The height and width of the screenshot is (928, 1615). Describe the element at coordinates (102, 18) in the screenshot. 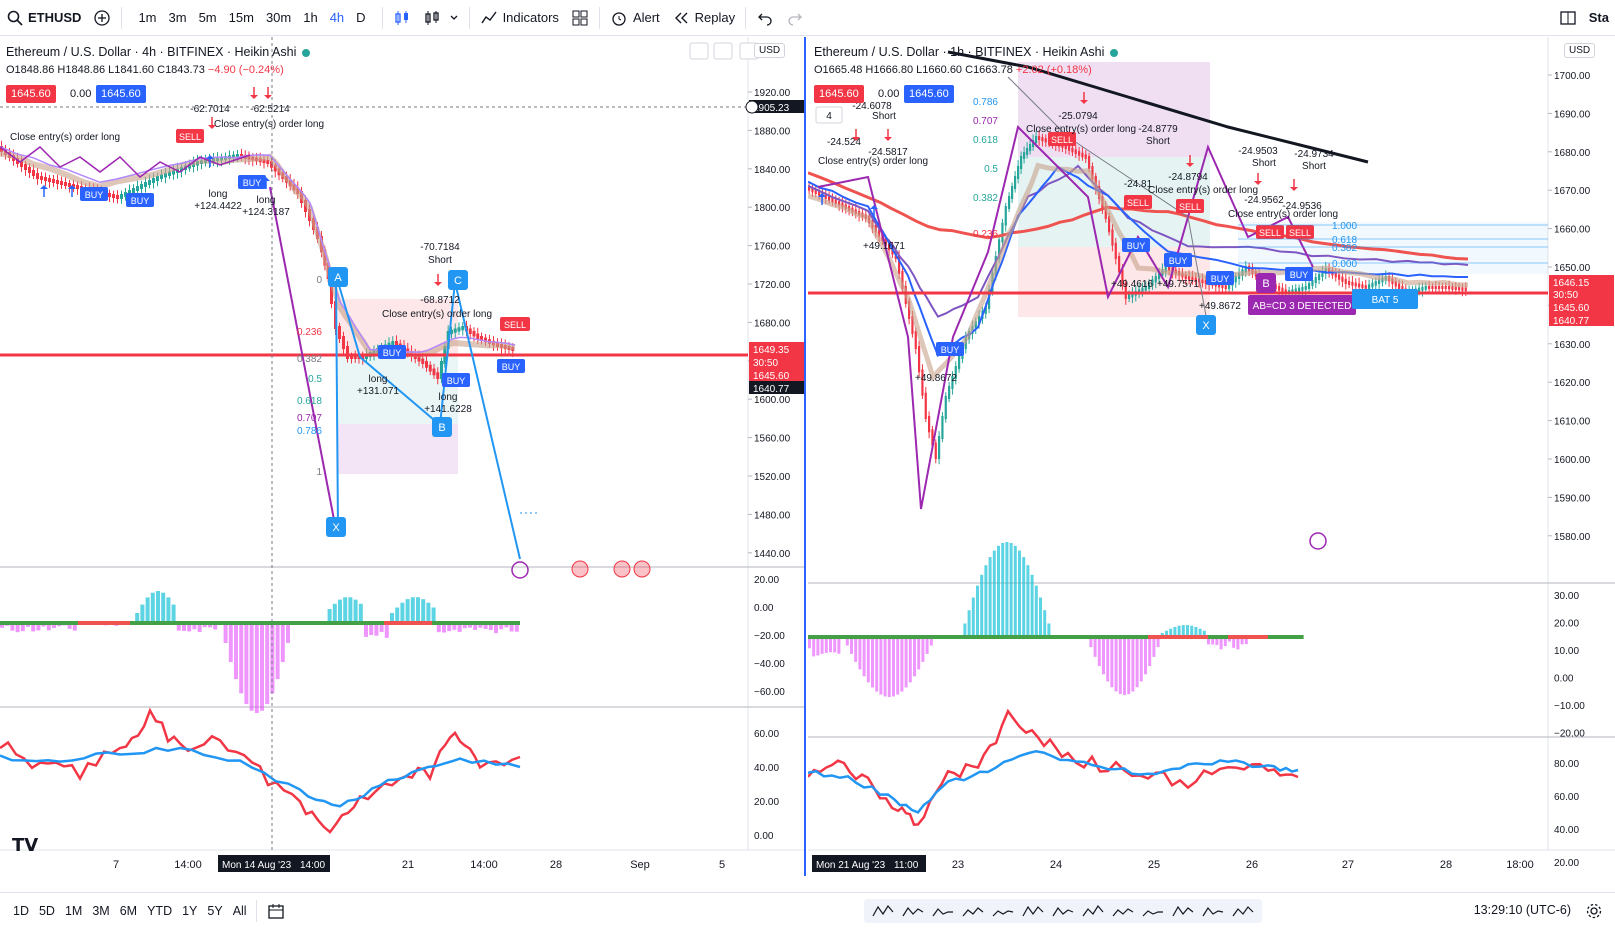

I see `compare-button` at that location.